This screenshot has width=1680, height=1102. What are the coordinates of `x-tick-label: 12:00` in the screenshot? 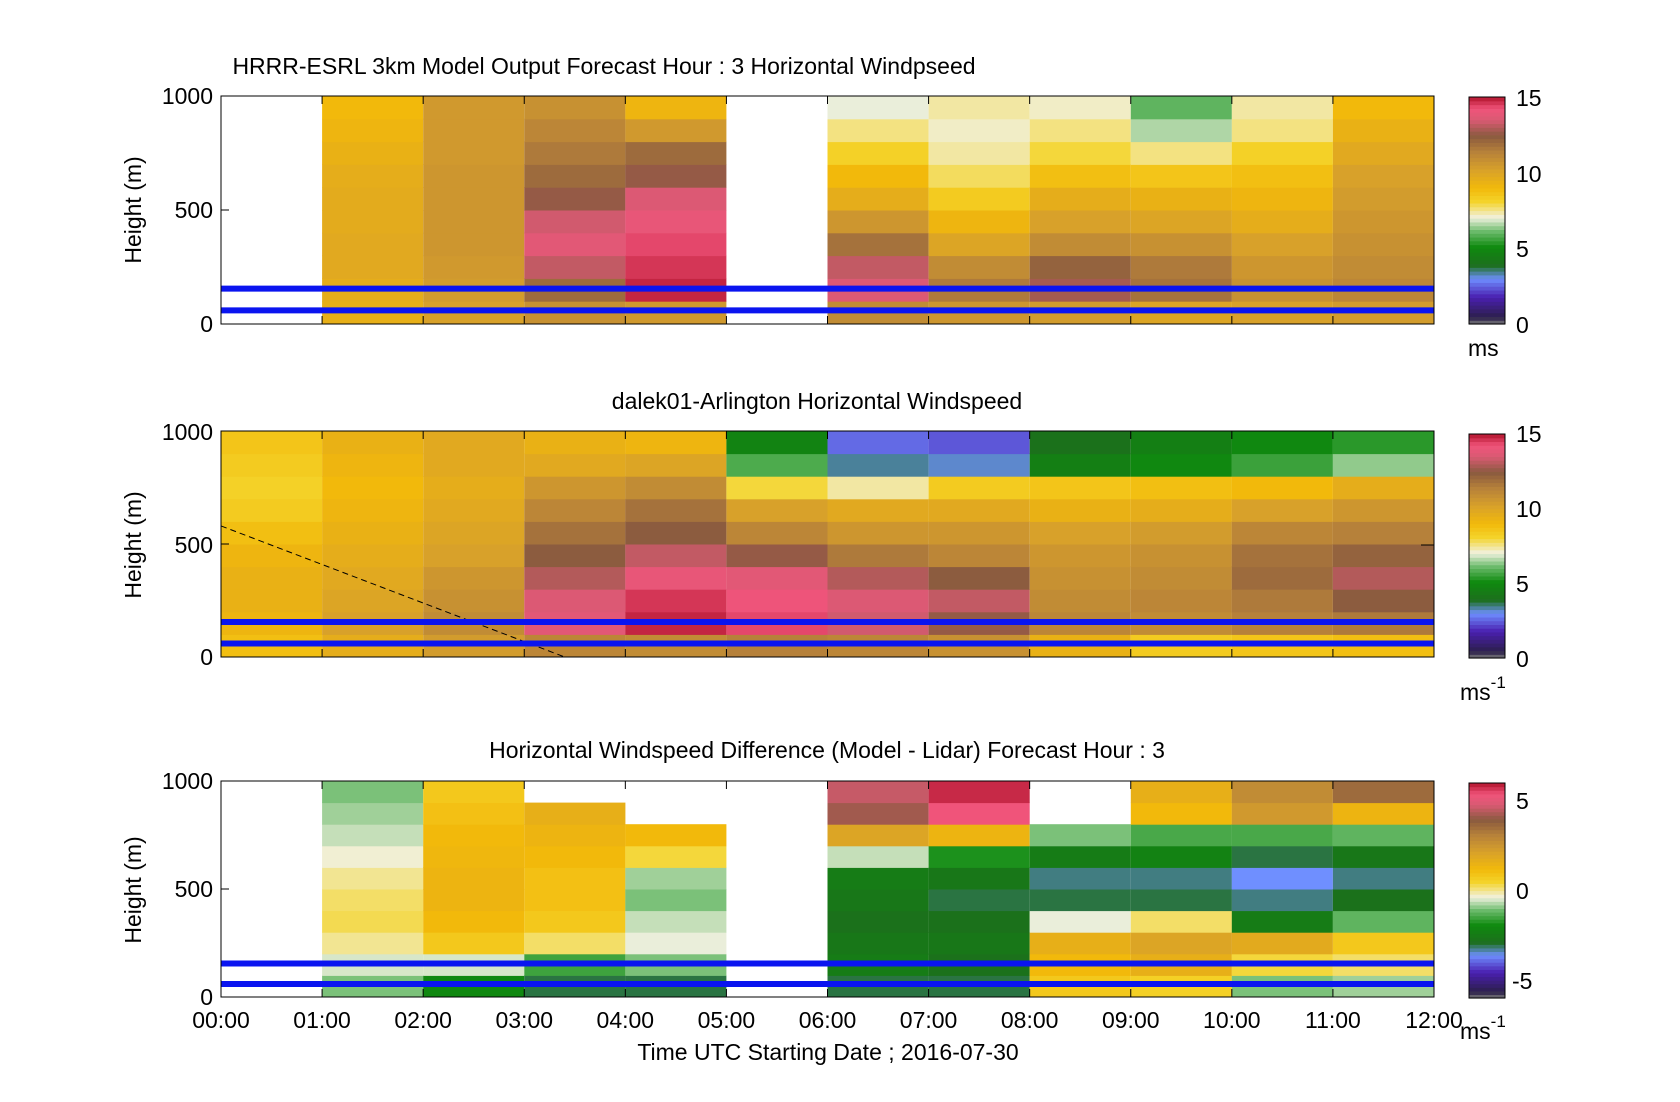 It's located at (1434, 1020).